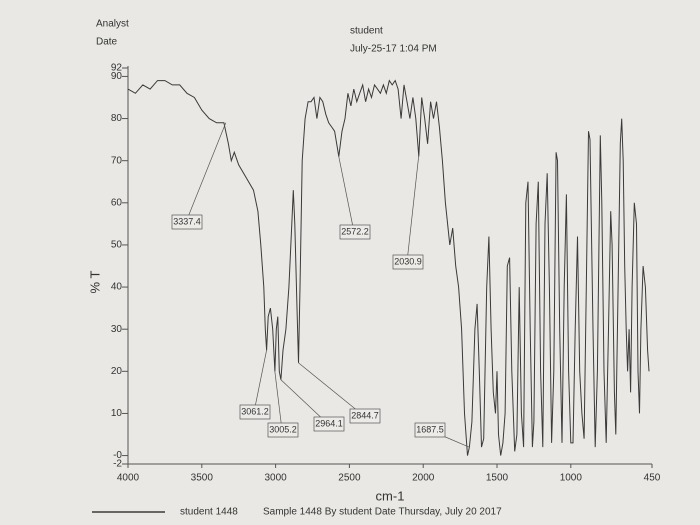 This screenshot has width=700, height=525. Describe the element at coordinates (497, 478) in the screenshot. I see `x-tick-label: 1500` at that location.